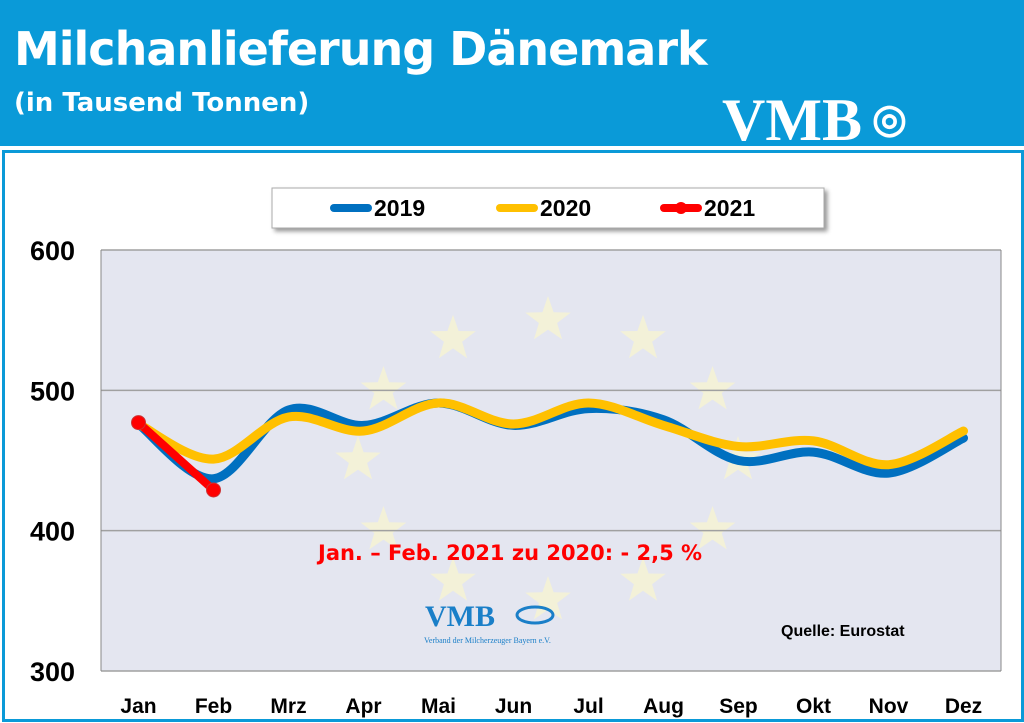 The height and width of the screenshot is (723, 1024). Describe the element at coordinates (460, 616) in the screenshot. I see `watermark-logo: VMB` at that location.